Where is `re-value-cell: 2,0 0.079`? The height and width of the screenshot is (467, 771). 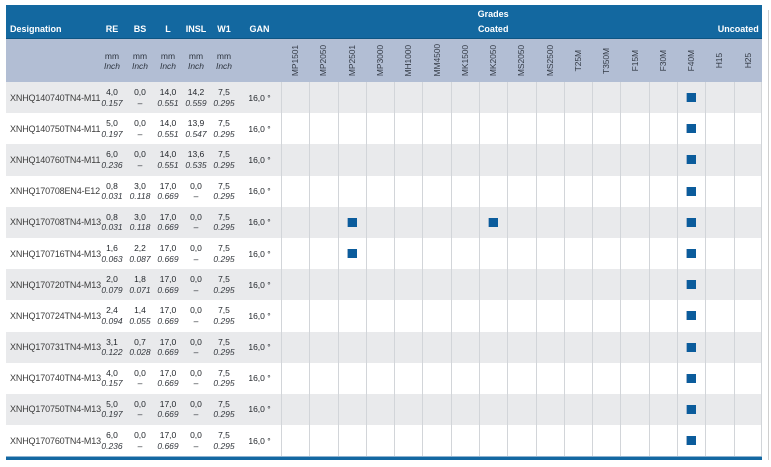
re-value-cell: 2,0 0.079 is located at coordinates (112, 284).